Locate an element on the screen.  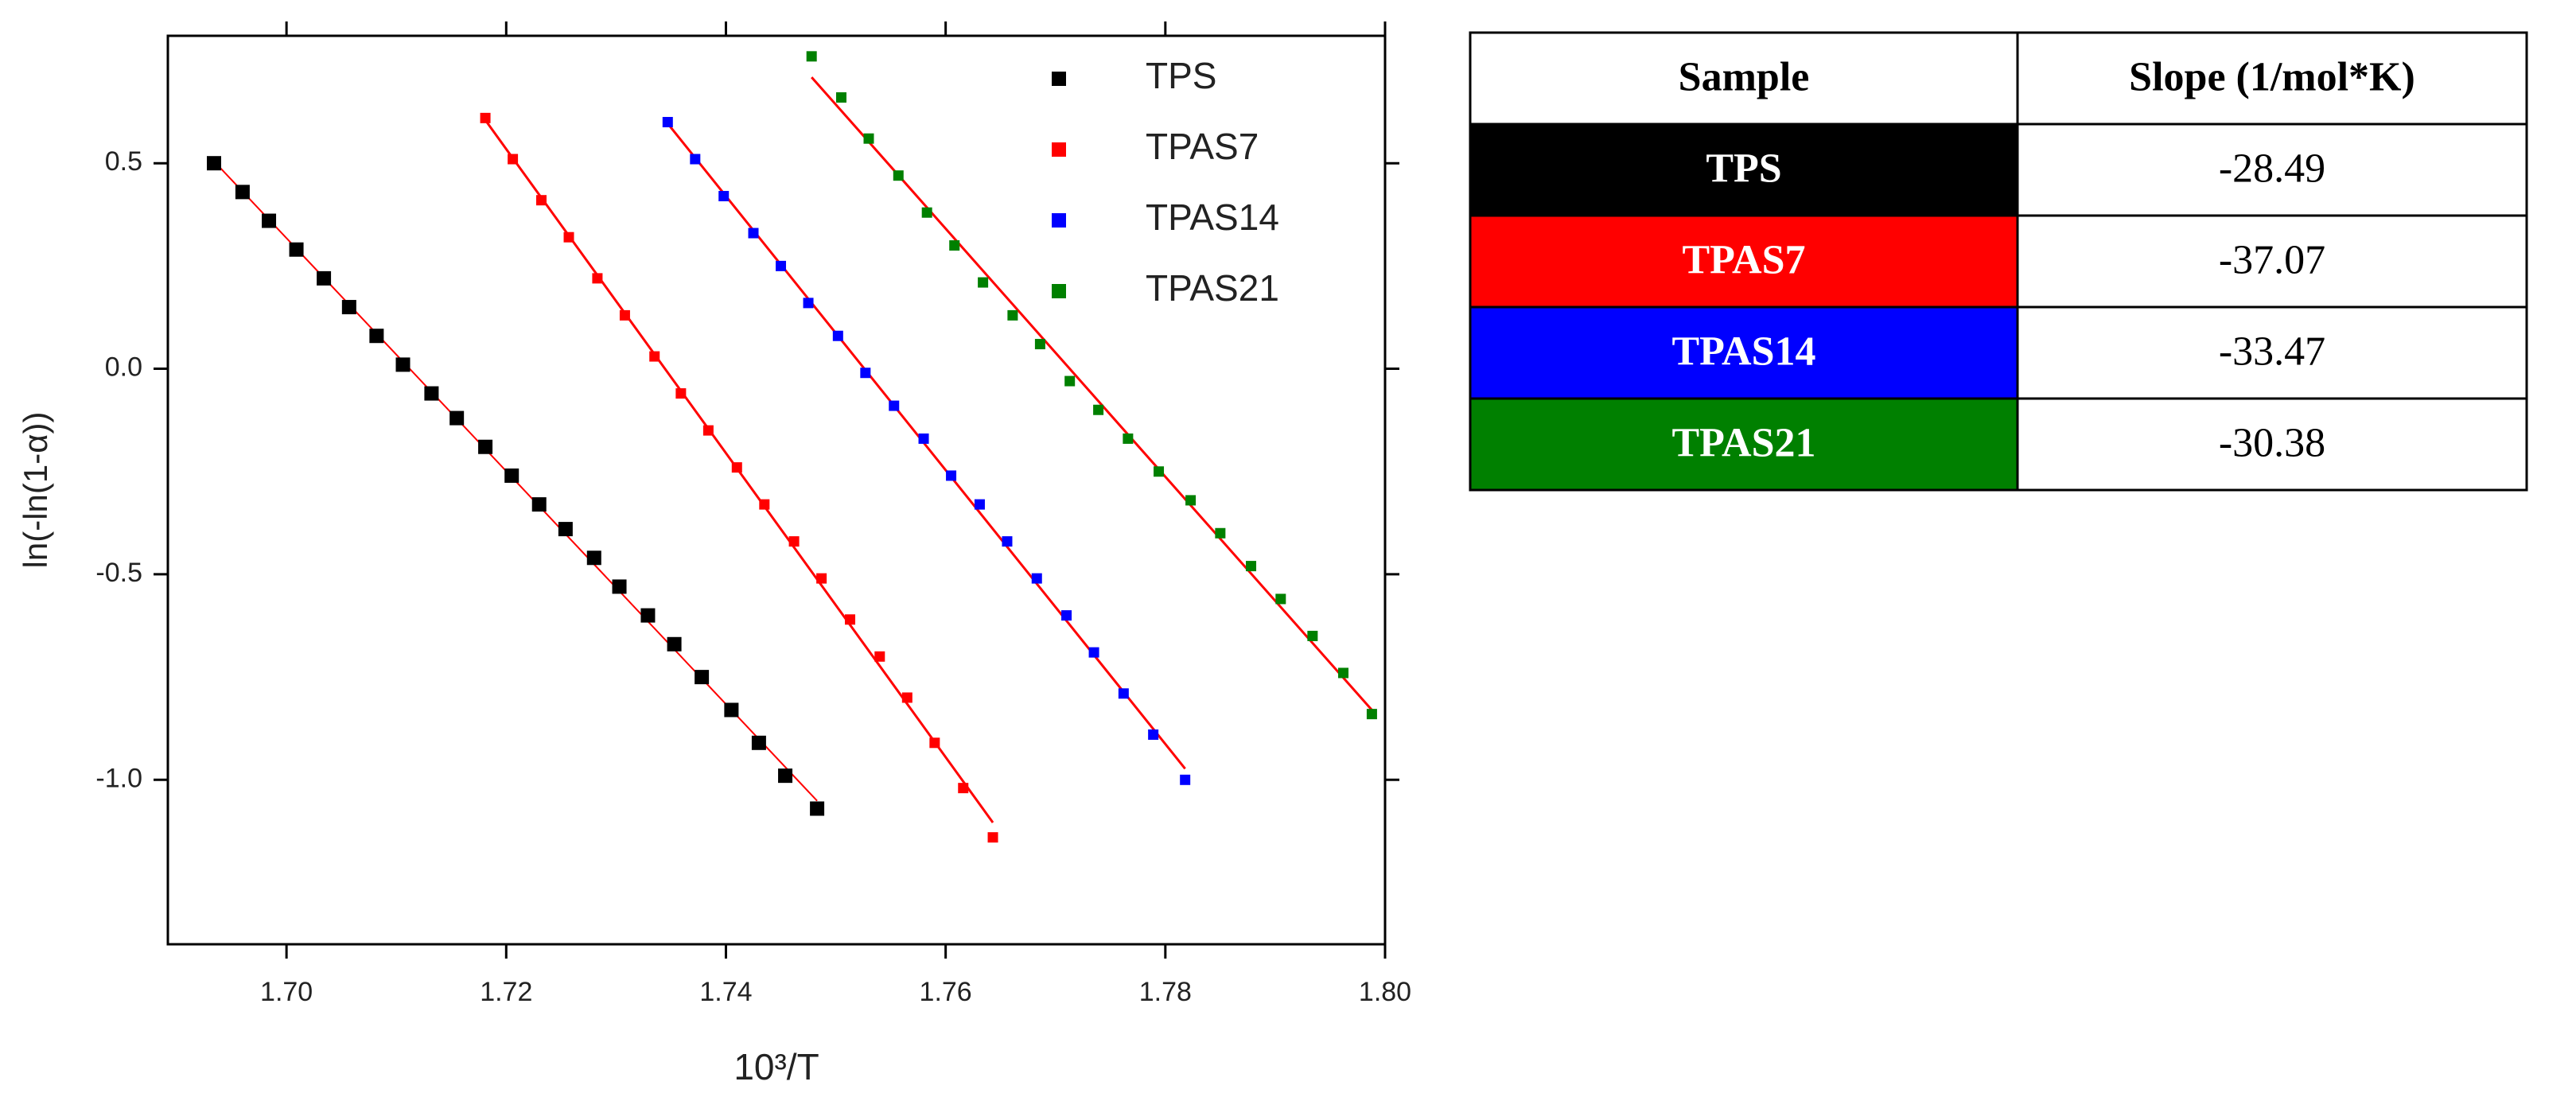
sample-name: TPS is located at coordinates (1744, 168).